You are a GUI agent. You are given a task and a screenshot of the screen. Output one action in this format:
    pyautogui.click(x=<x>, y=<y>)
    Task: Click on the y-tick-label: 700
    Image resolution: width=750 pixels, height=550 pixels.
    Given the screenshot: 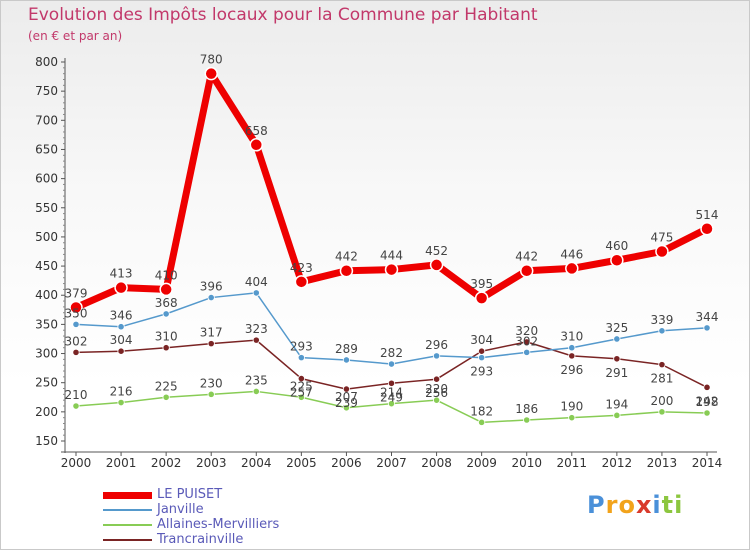 What is the action you would take?
    pyautogui.click(x=46, y=120)
    